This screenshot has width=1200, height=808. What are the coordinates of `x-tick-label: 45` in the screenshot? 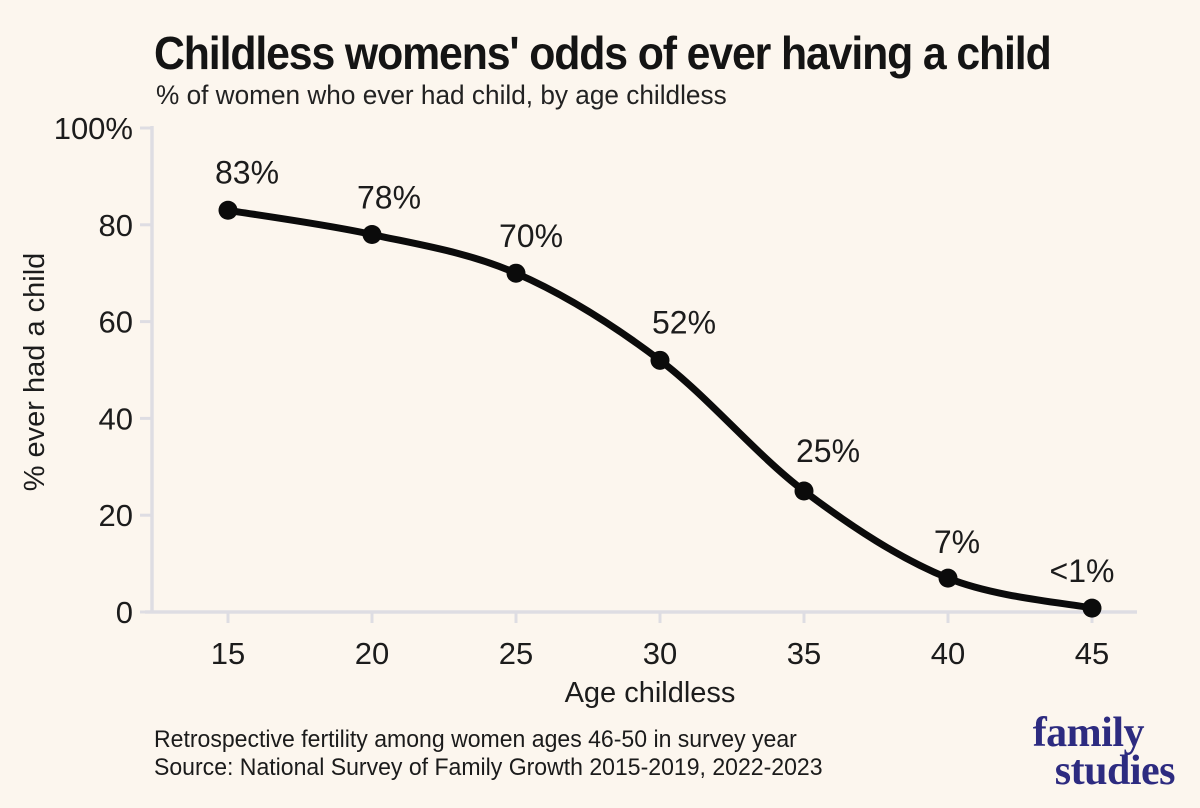 It's located at (1092, 653).